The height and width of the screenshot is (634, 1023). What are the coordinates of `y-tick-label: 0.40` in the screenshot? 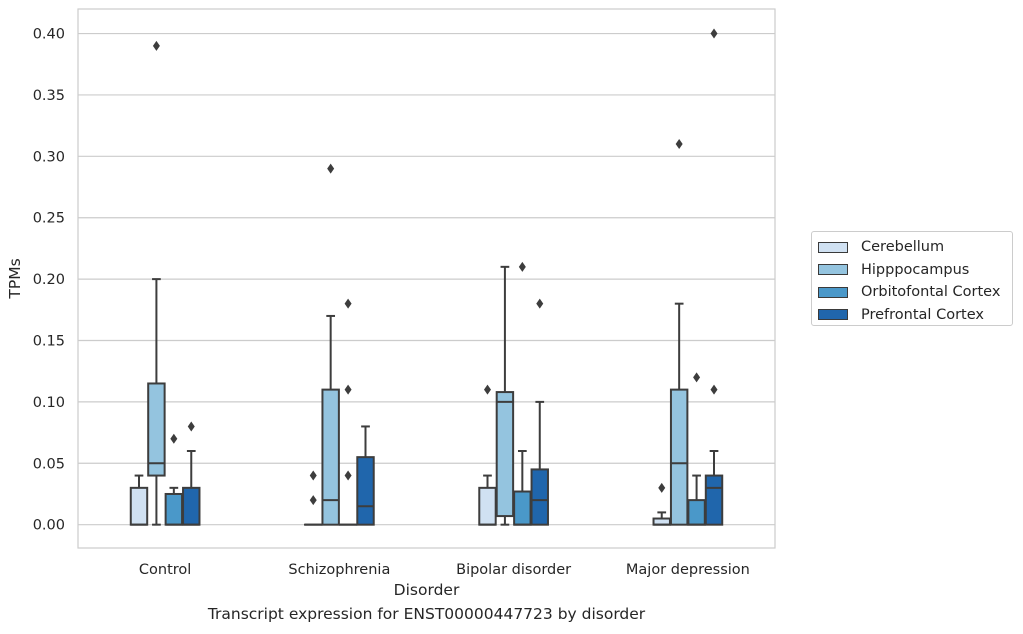 It's located at (49, 35).